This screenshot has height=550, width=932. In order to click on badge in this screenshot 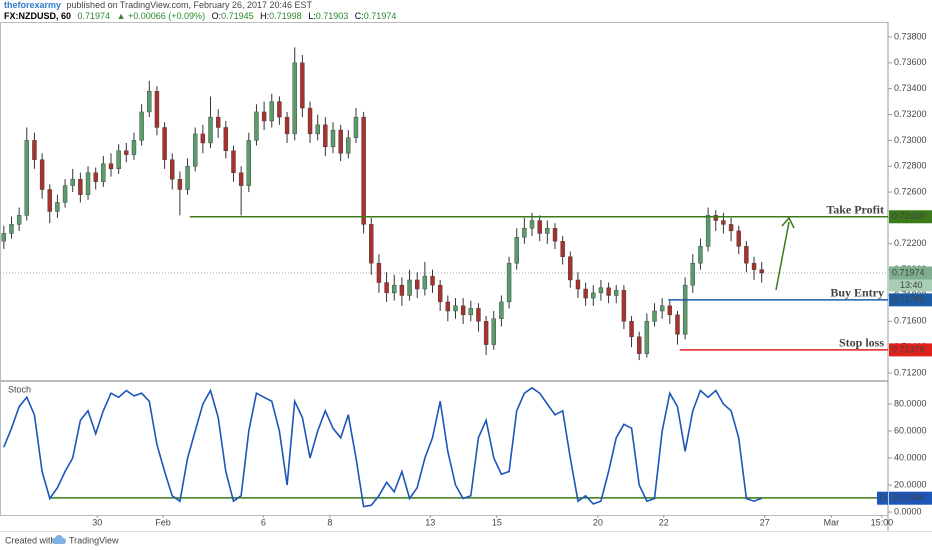, I will do `click(882, 498)`.